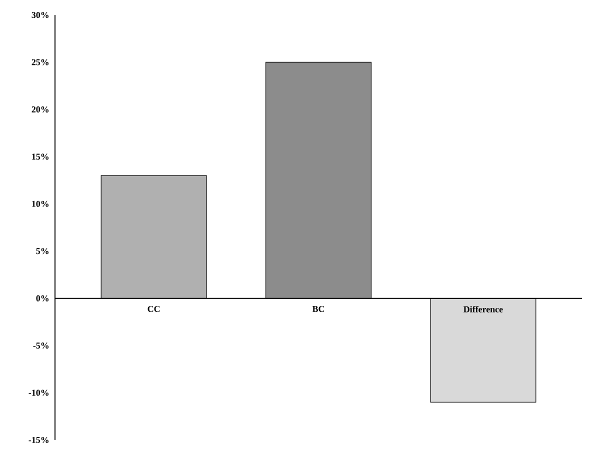  Describe the element at coordinates (40, 203) in the screenshot. I see `y-tick-label: 10%` at that location.